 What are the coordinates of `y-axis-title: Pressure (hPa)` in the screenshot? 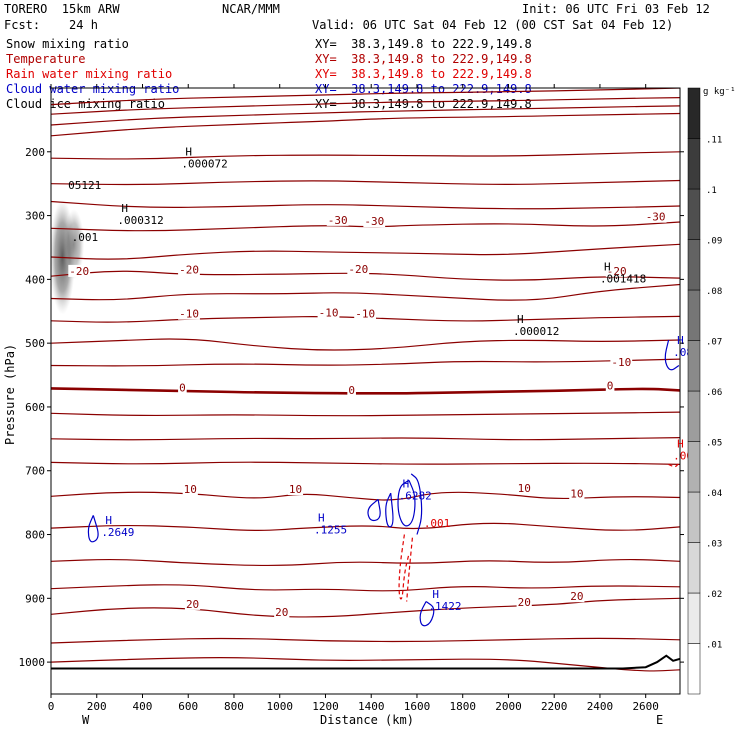 It's located at (10, 394).